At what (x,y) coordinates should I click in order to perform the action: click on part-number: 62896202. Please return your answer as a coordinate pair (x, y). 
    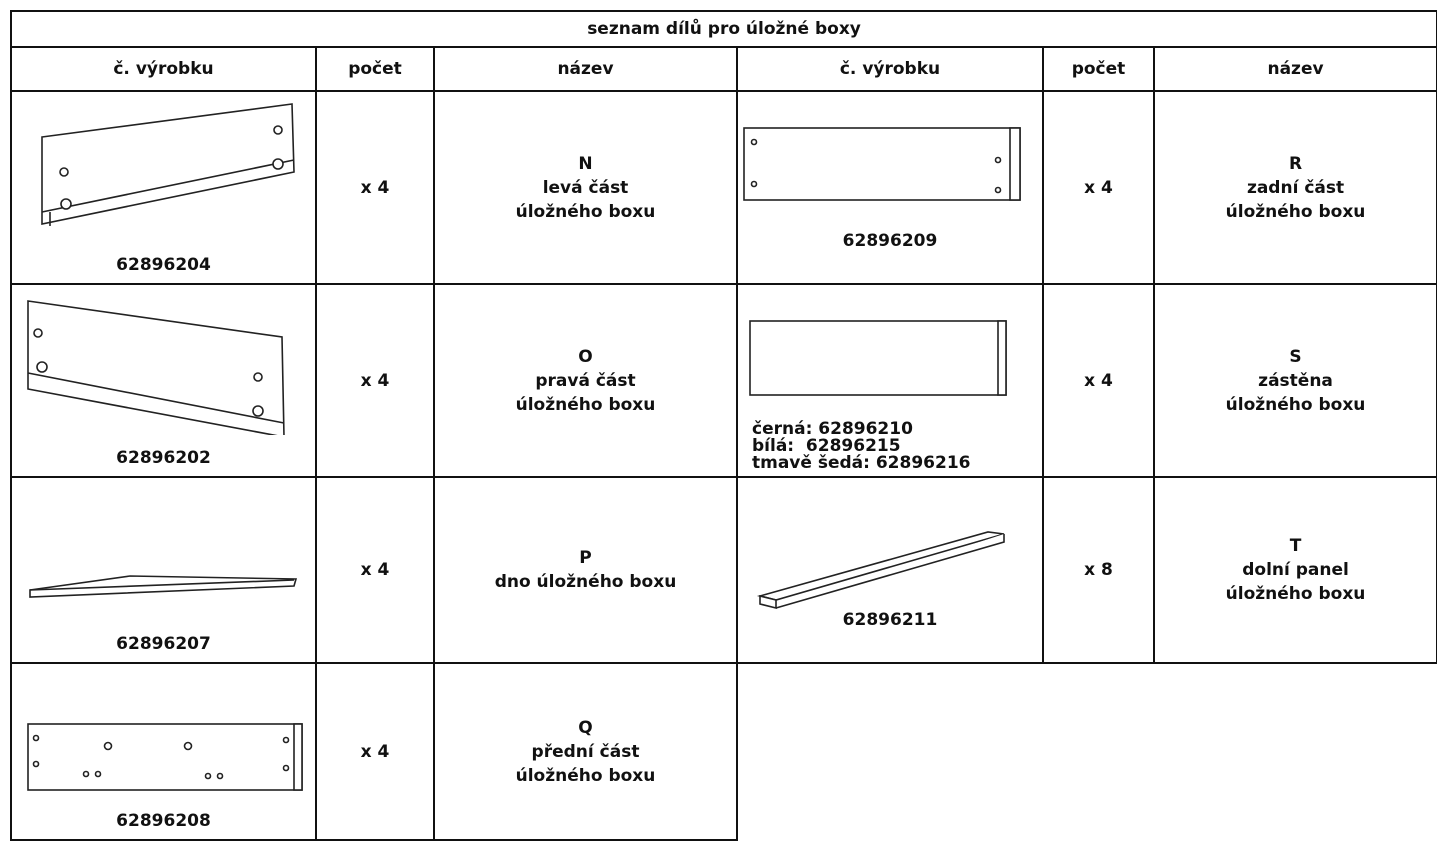
    Looking at the image, I should click on (163, 458).